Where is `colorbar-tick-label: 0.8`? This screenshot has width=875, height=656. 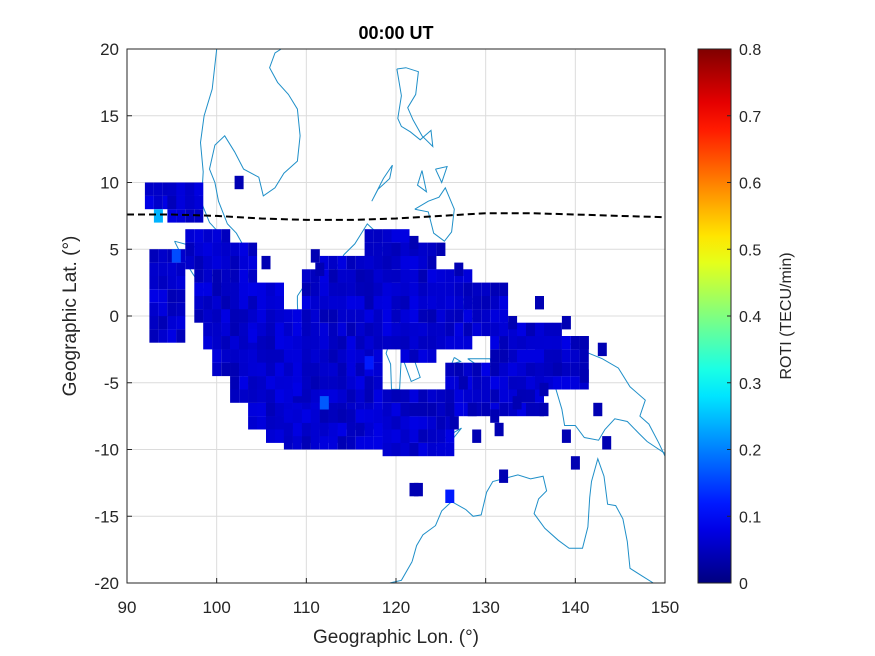
colorbar-tick-label: 0.8 is located at coordinates (750, 50).